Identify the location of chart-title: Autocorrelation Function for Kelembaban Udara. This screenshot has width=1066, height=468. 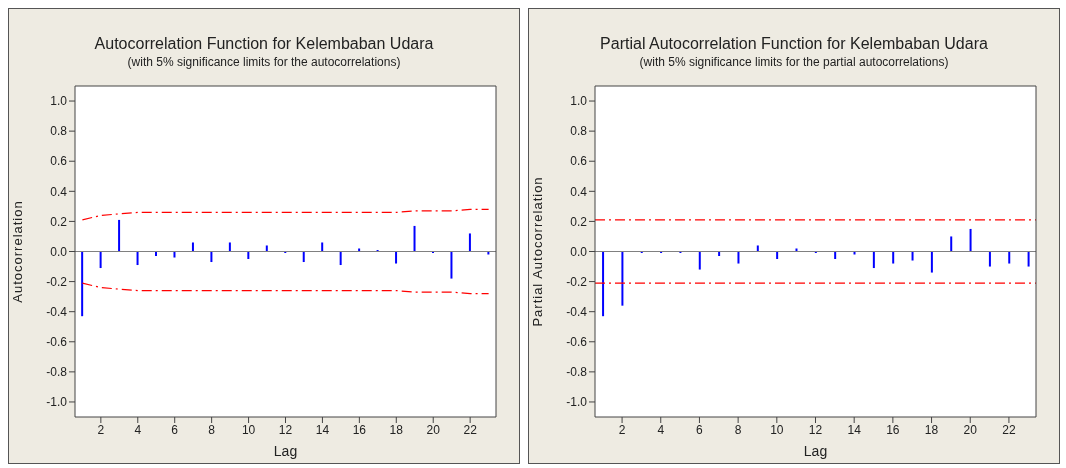
(264, 43).